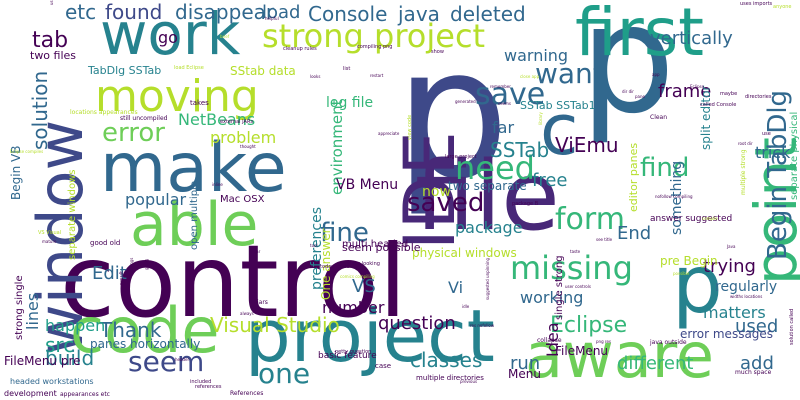 This screenshot has height=400, width=800. What do you see at coordinates (182, 359) in the screenshot?
I see `word-header: header` at bounding box center [182, 359].